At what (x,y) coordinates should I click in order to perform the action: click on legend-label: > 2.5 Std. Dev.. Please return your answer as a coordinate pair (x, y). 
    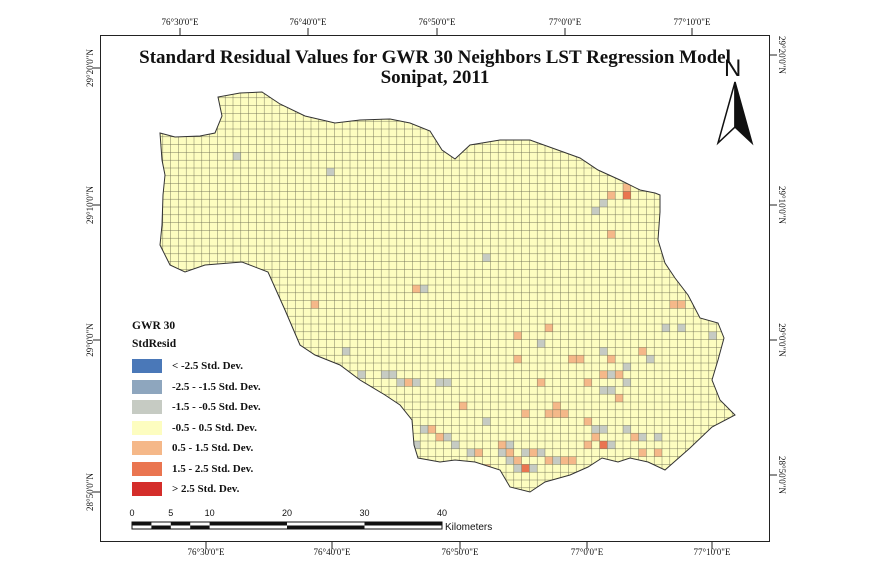
    Looking at the image, I should click on (206, 489).